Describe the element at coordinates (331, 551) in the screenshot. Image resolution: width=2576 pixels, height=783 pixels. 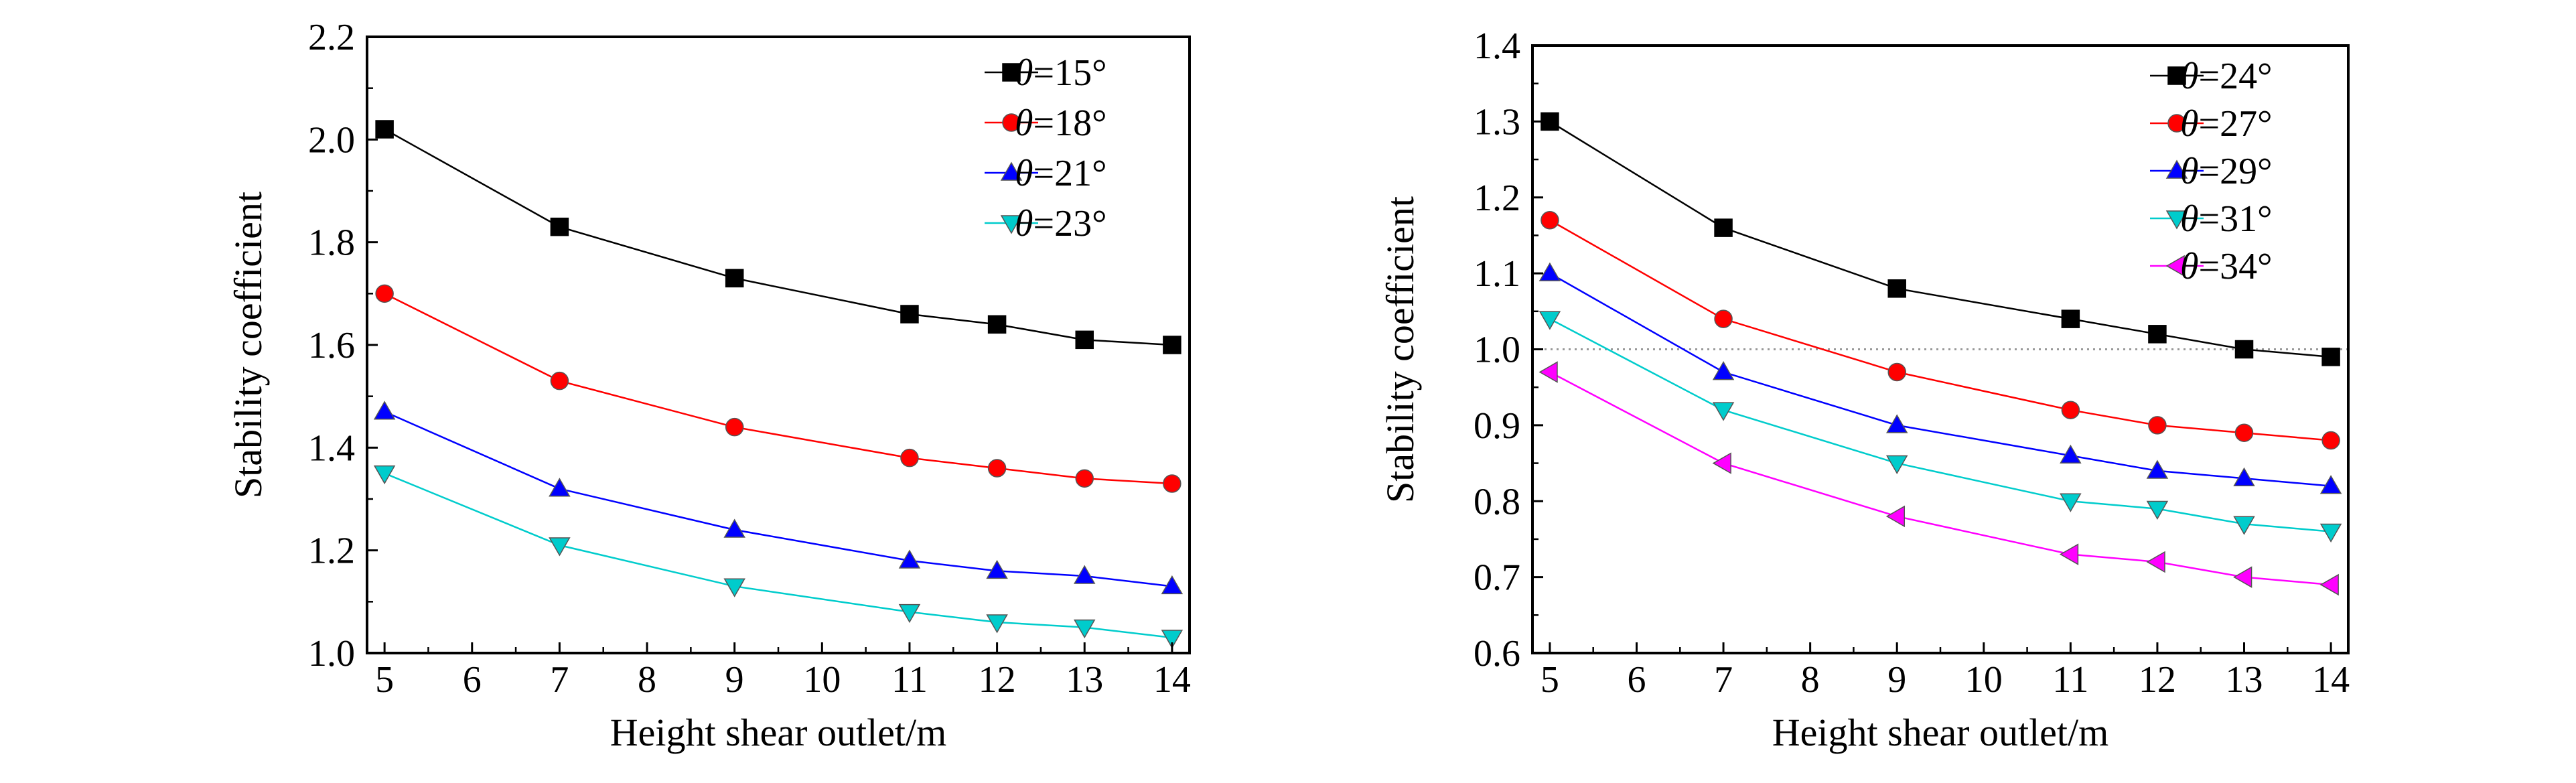
I see `chart-left-ytick-label: 1.2` at that location.